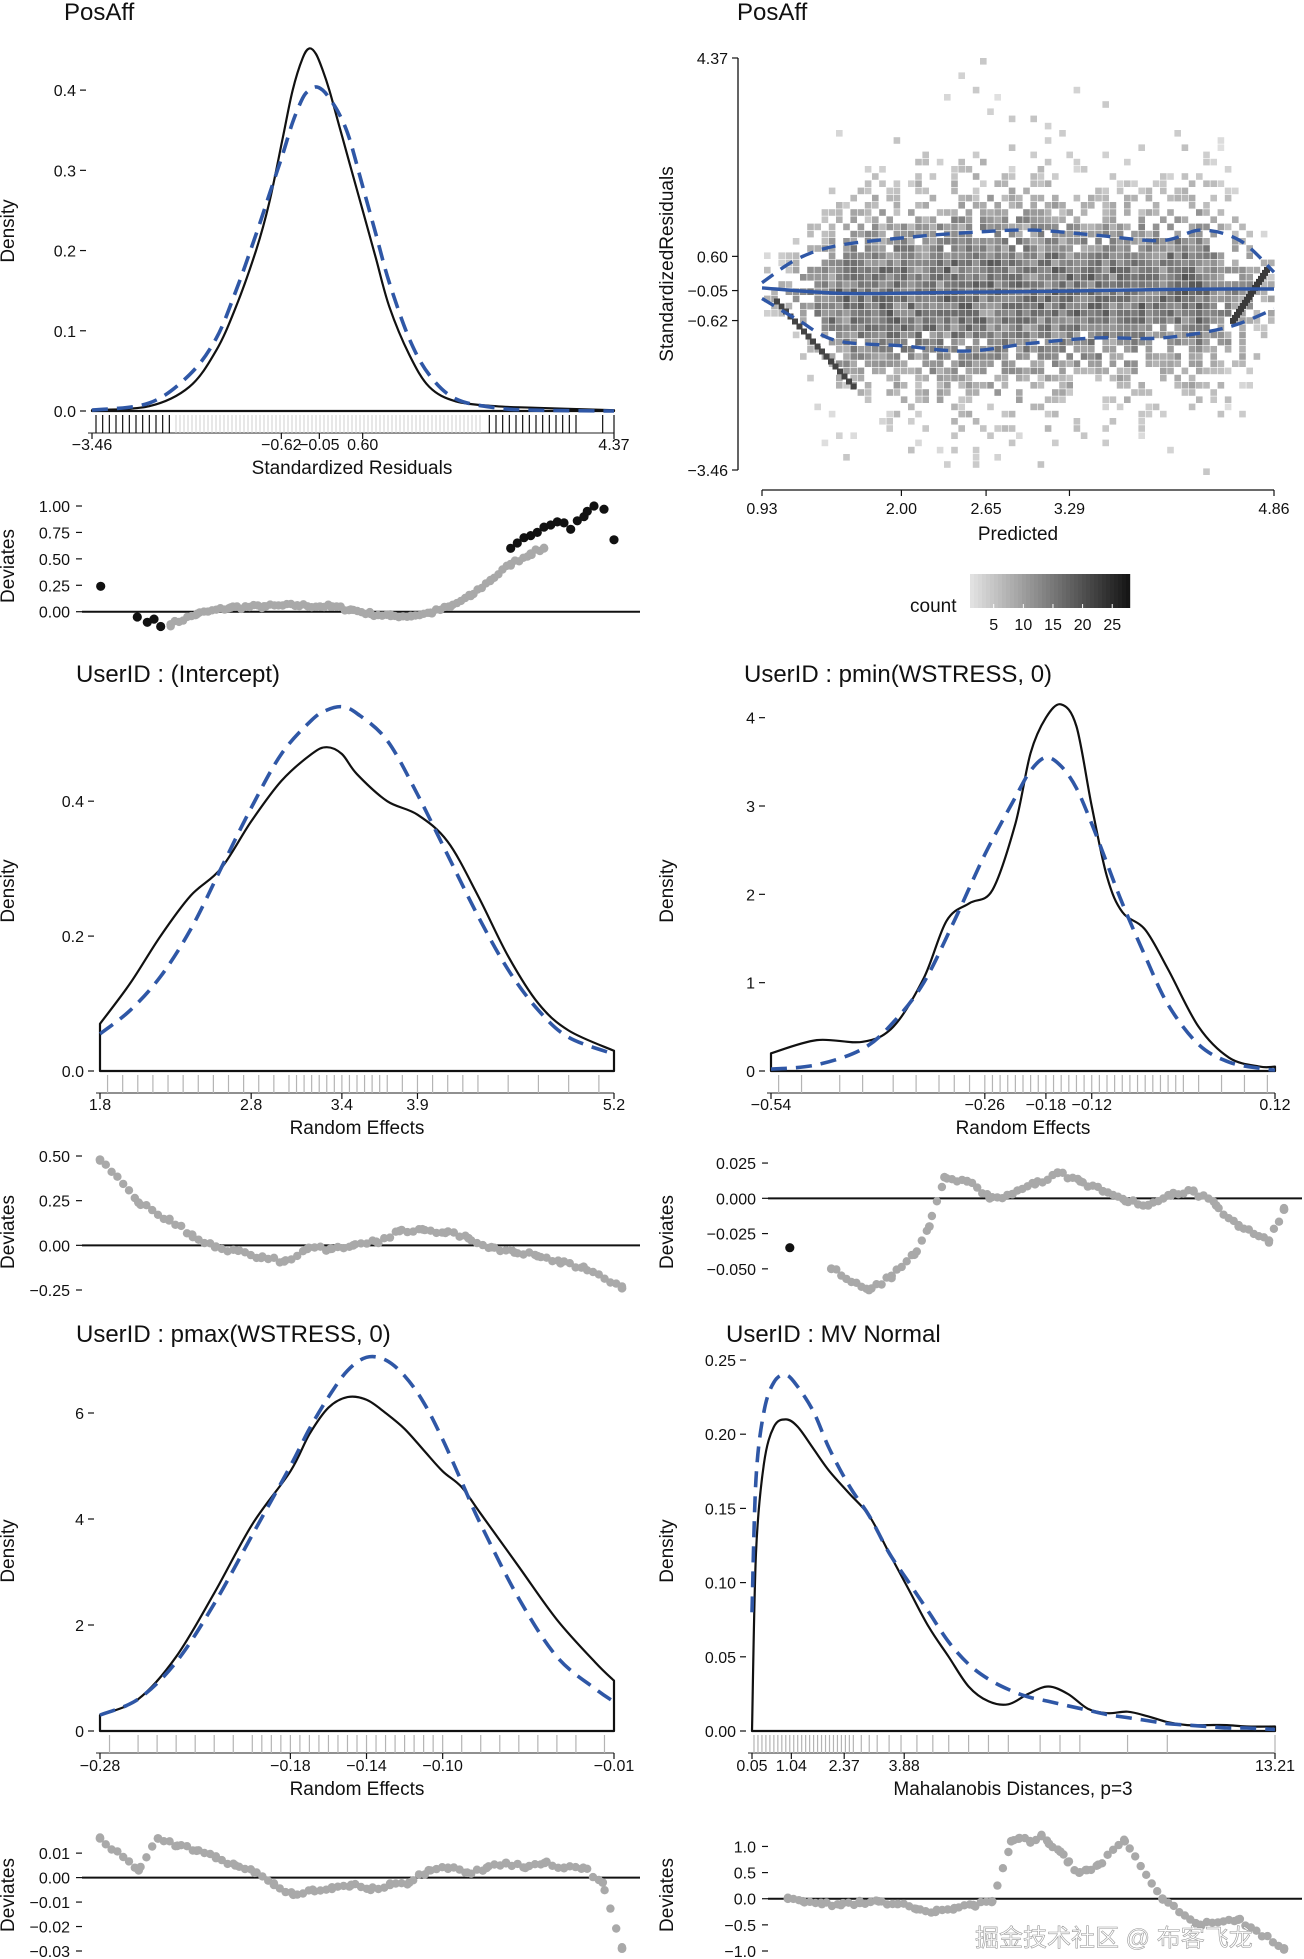 This screenshot has width=1304, height=1959. Describe the element at coordinates (9, 1895) in the screenshot. I see `y-axis-label: Deviates` at that location.